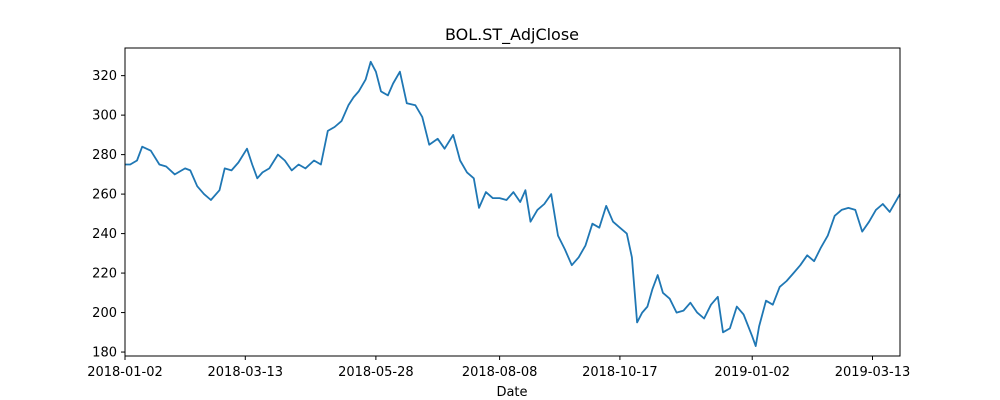 The width and height of the screenshot is (1000, 400). What do you see at coordinates (104, 155) in the screenshot?
I see `y-tick-label: 280` at bounding box center [104, 155].